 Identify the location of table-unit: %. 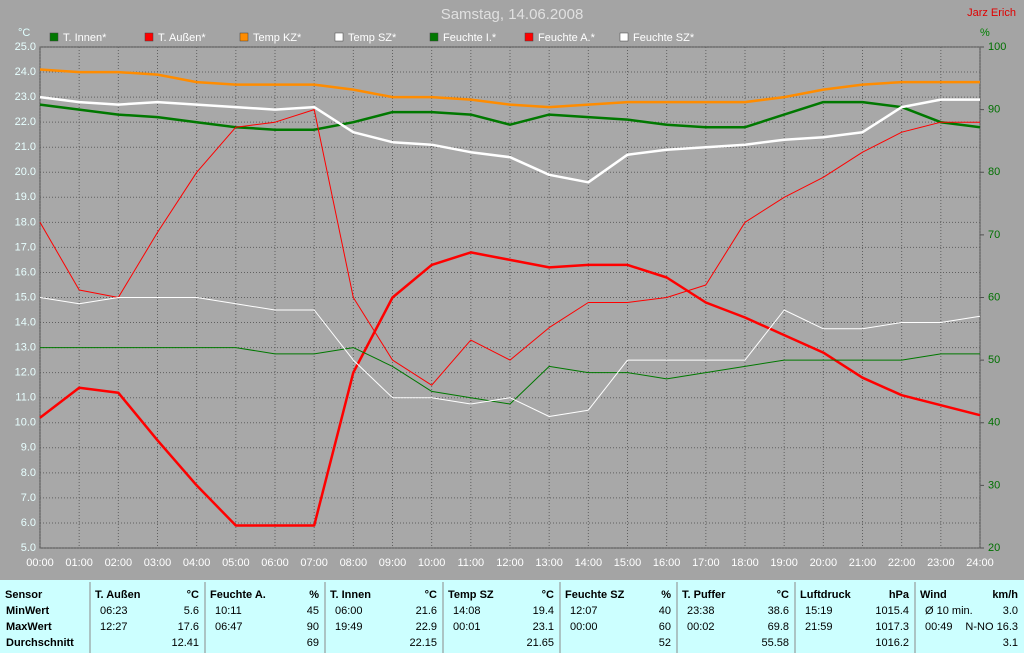
(314, 595).